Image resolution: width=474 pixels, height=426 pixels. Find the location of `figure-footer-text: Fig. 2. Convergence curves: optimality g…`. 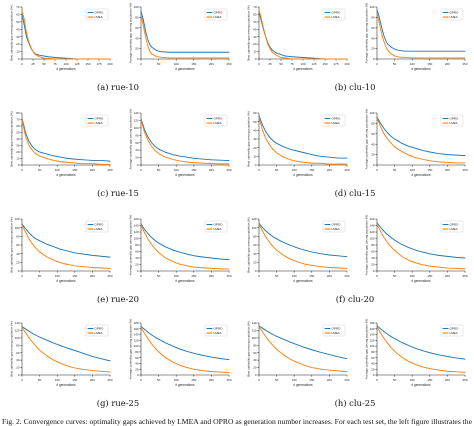

figure-footer-text: Fig. 2. Convergence curves: optimality g… is located at coordinates (237, 422).